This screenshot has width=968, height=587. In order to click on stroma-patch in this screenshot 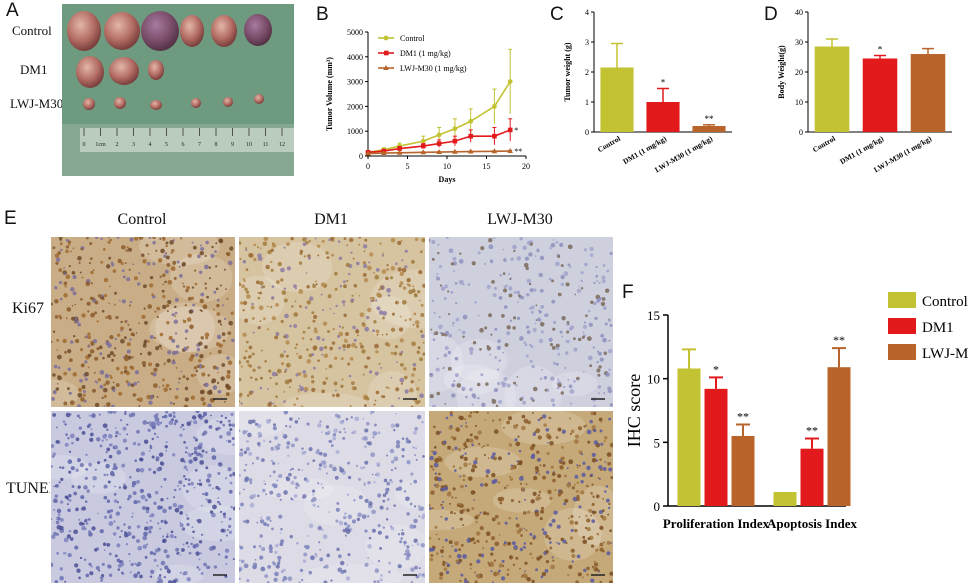, I will do `click(65, 393)`.